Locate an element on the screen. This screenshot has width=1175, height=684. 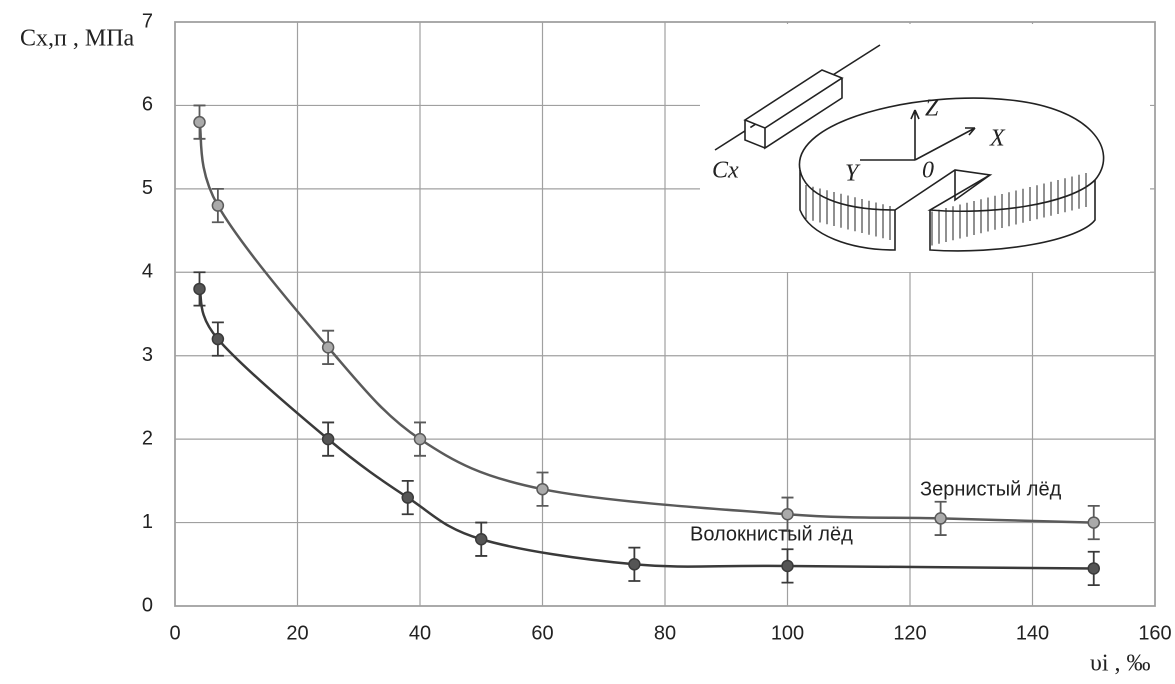
y-tick-label: 6 is located at coordinates (147, 105).